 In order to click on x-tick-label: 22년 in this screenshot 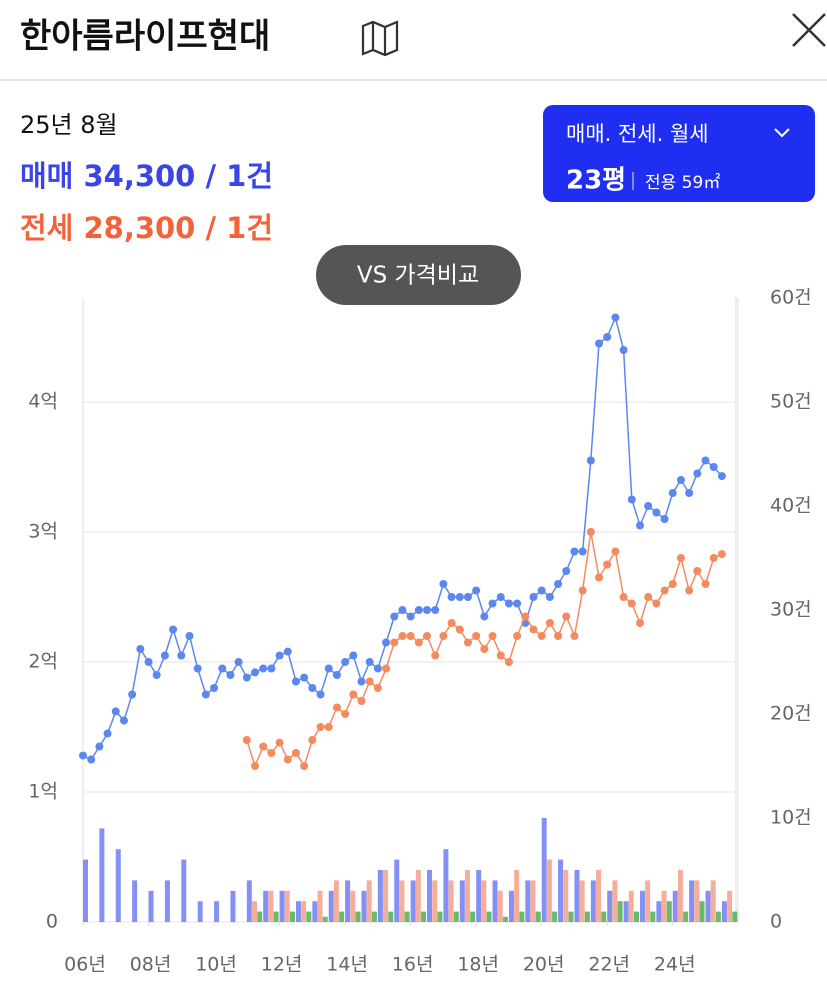, I will do `click(609, 965)`.